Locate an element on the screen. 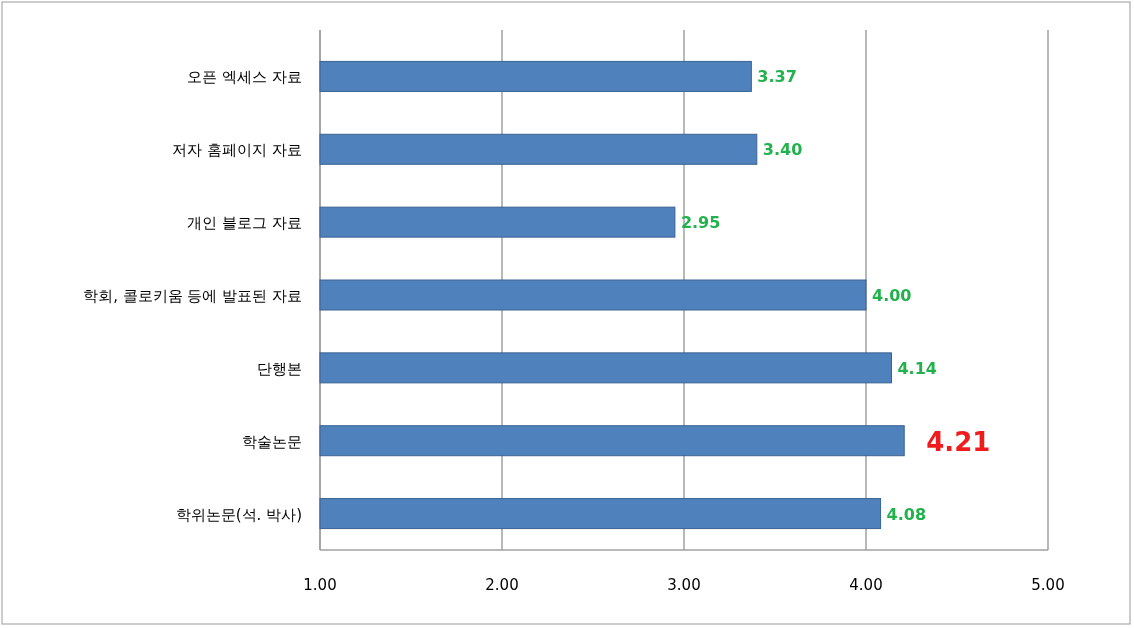 The width and height of the screenshot is (1134, 628). data-label: 3.40 is located at coordinates (782, 150).